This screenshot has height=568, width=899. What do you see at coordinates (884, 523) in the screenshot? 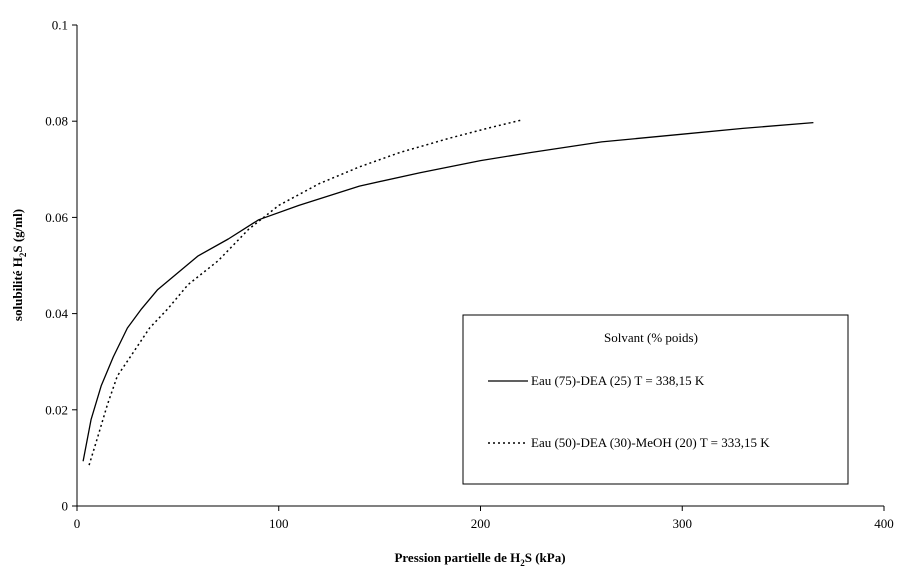
I see `x-tick-label: 400` at bounding box center [884, 523].